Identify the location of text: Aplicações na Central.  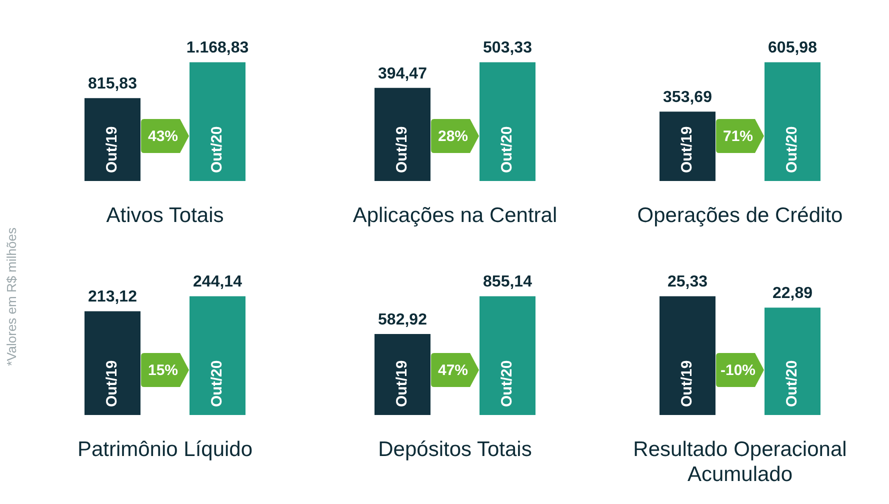
(455, 215).